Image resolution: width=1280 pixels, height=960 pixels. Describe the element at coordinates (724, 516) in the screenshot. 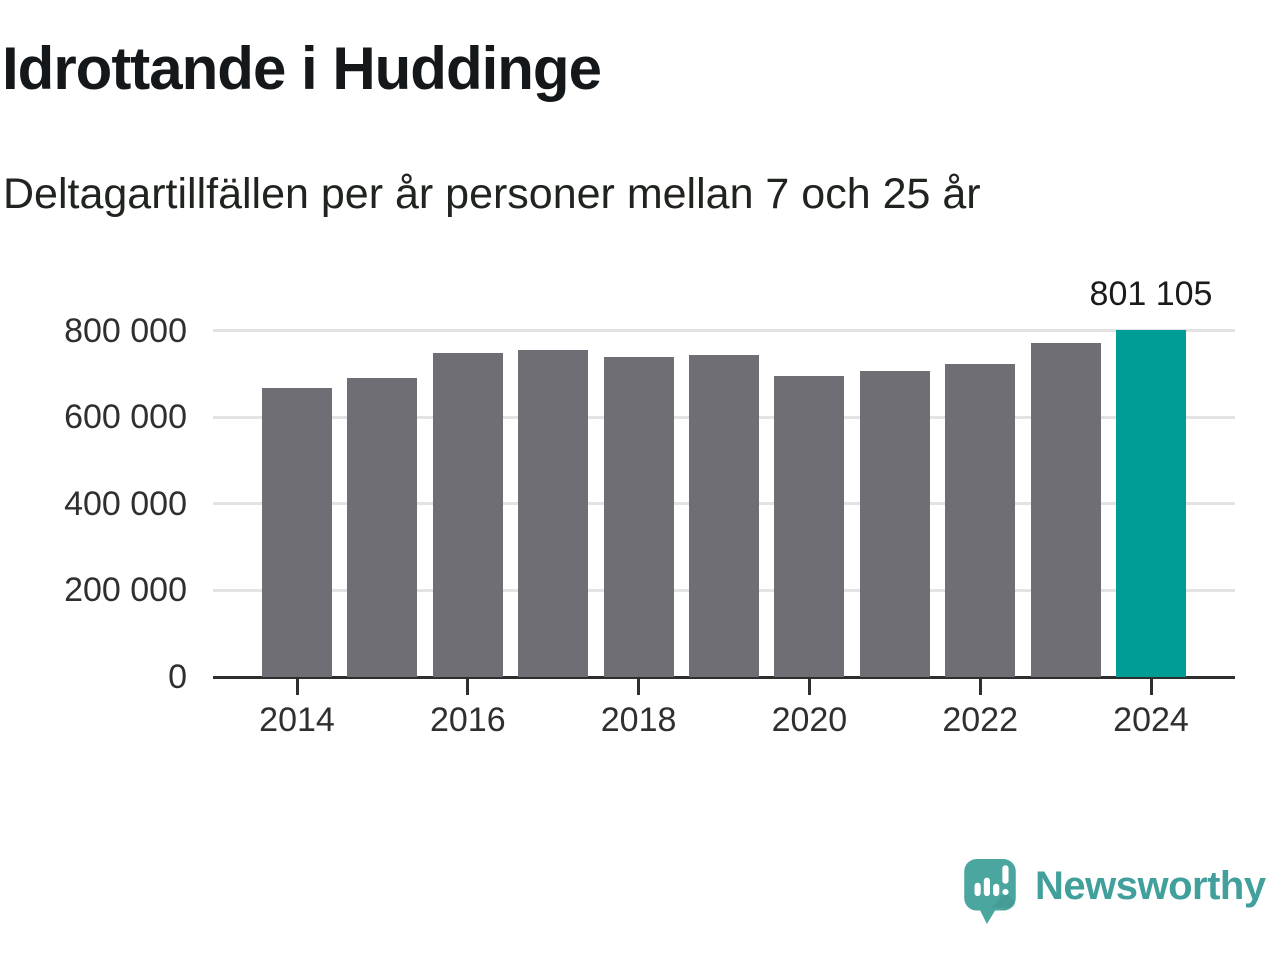

I see `bar-2019` at that location.